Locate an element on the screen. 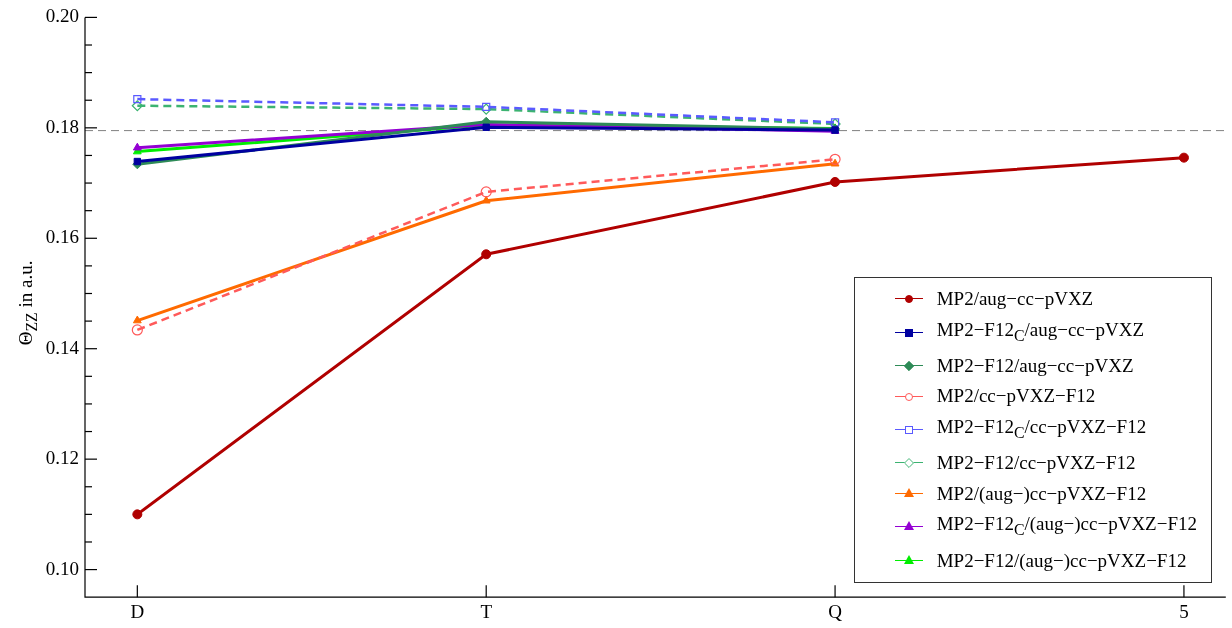 The image size is (1232, 628). legend-label: MP2/(aug−)cc−pVXZ−F12 is located at coordinates (1041, 493).